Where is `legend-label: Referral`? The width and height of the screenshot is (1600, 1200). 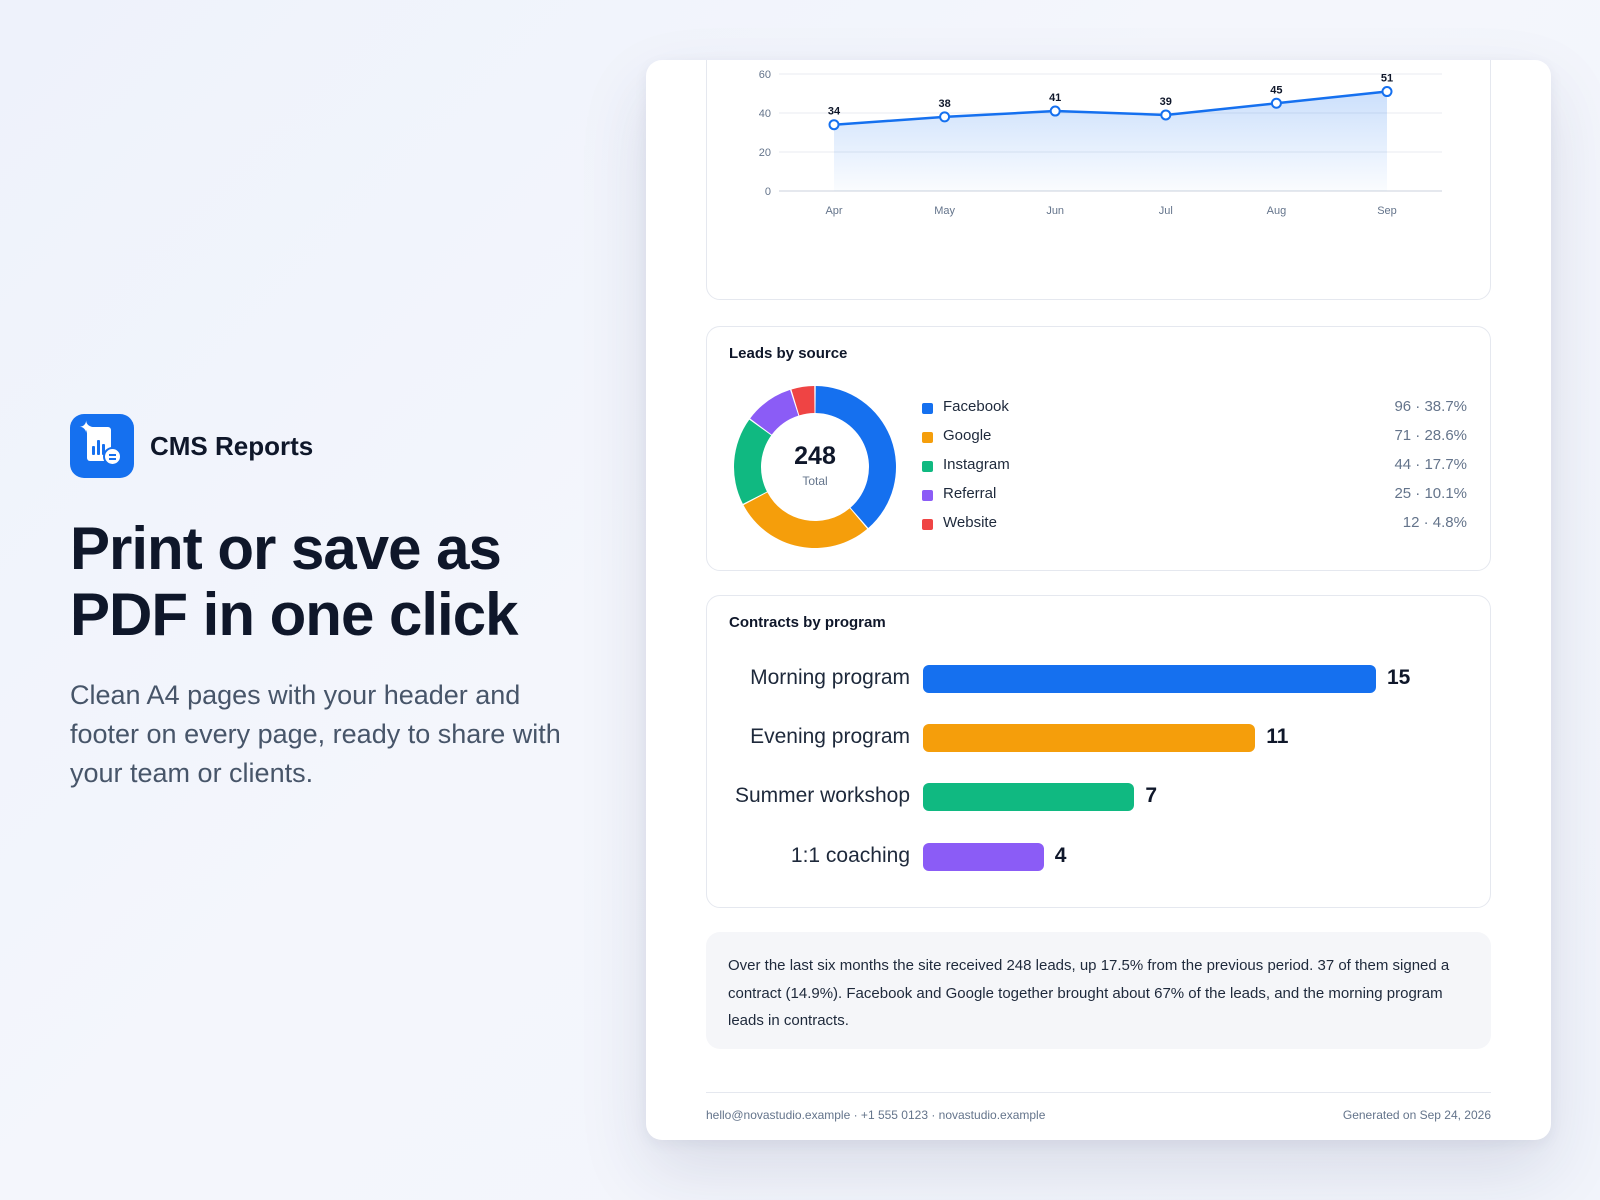 legend-label: Referral is located at coordinates (970, 493).